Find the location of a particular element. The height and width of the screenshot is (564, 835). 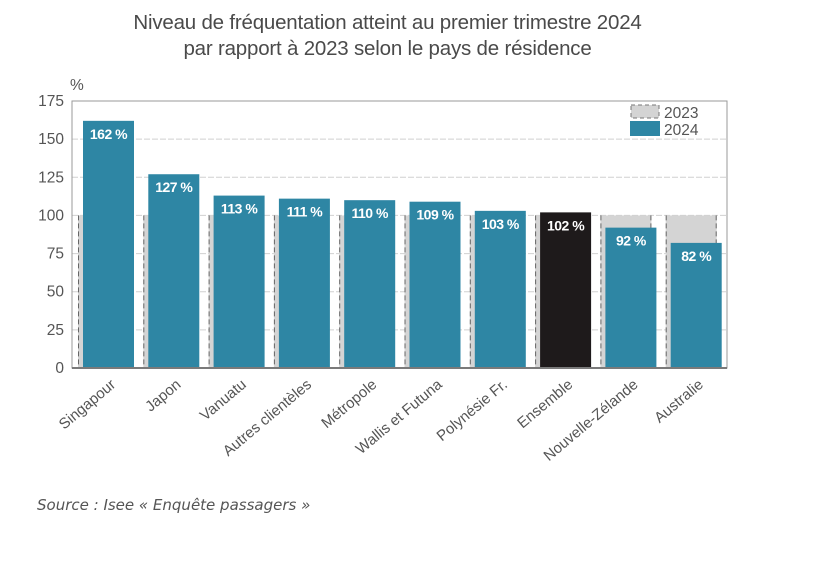

data-label: 103 % is located at coordinates (501, 224).